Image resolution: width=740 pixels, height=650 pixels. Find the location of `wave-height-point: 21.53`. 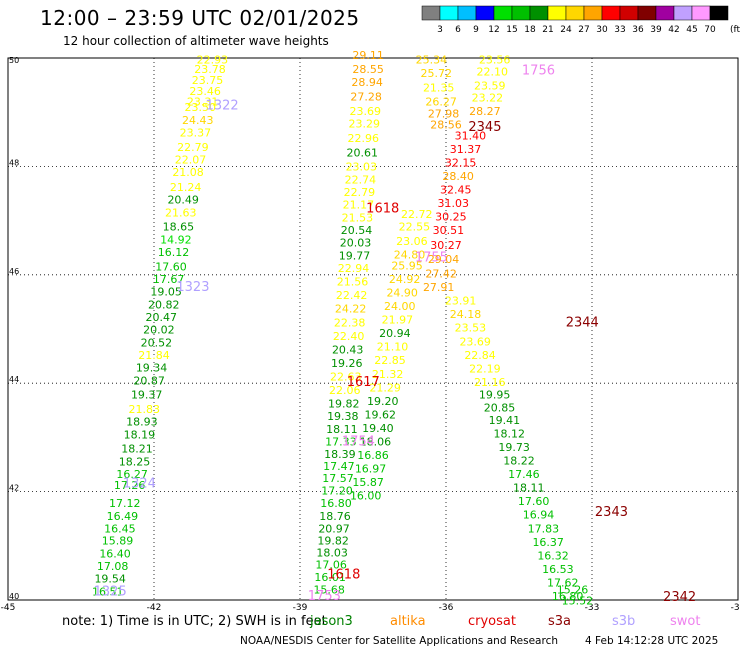

wave-height-point: 21.53 is located at coordinates (358, 218).